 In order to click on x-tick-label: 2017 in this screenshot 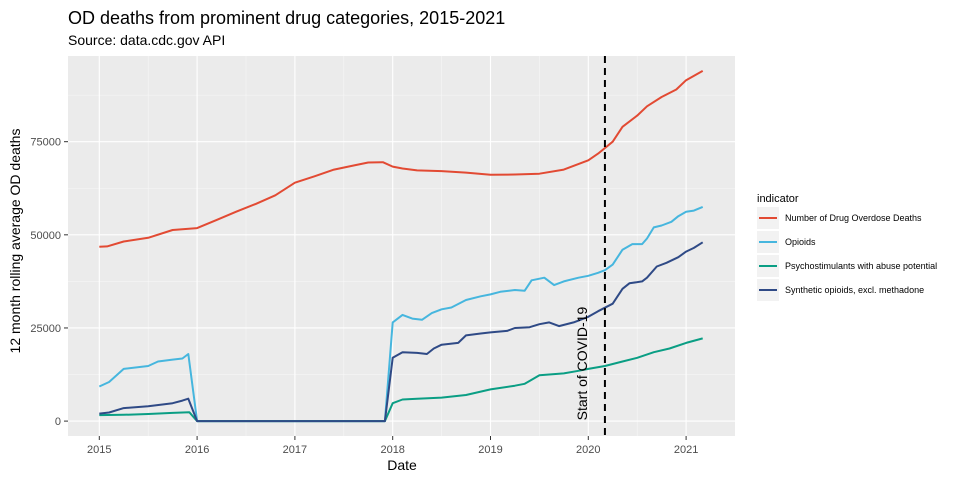, I will do `click(295, 450)`.